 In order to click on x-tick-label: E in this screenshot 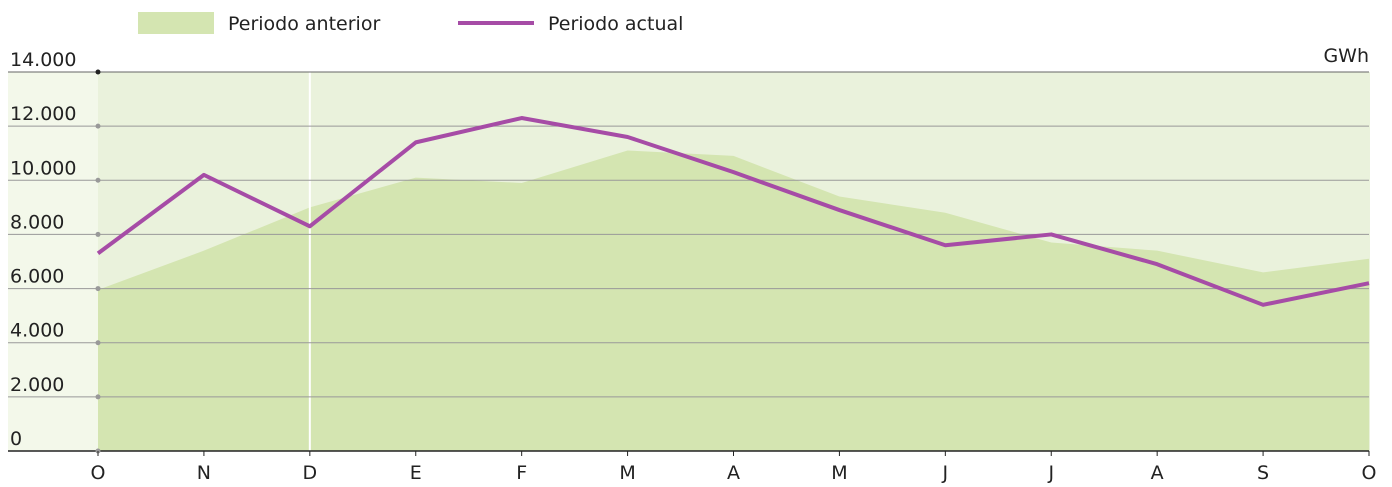, I will do `click(416, 473)`.